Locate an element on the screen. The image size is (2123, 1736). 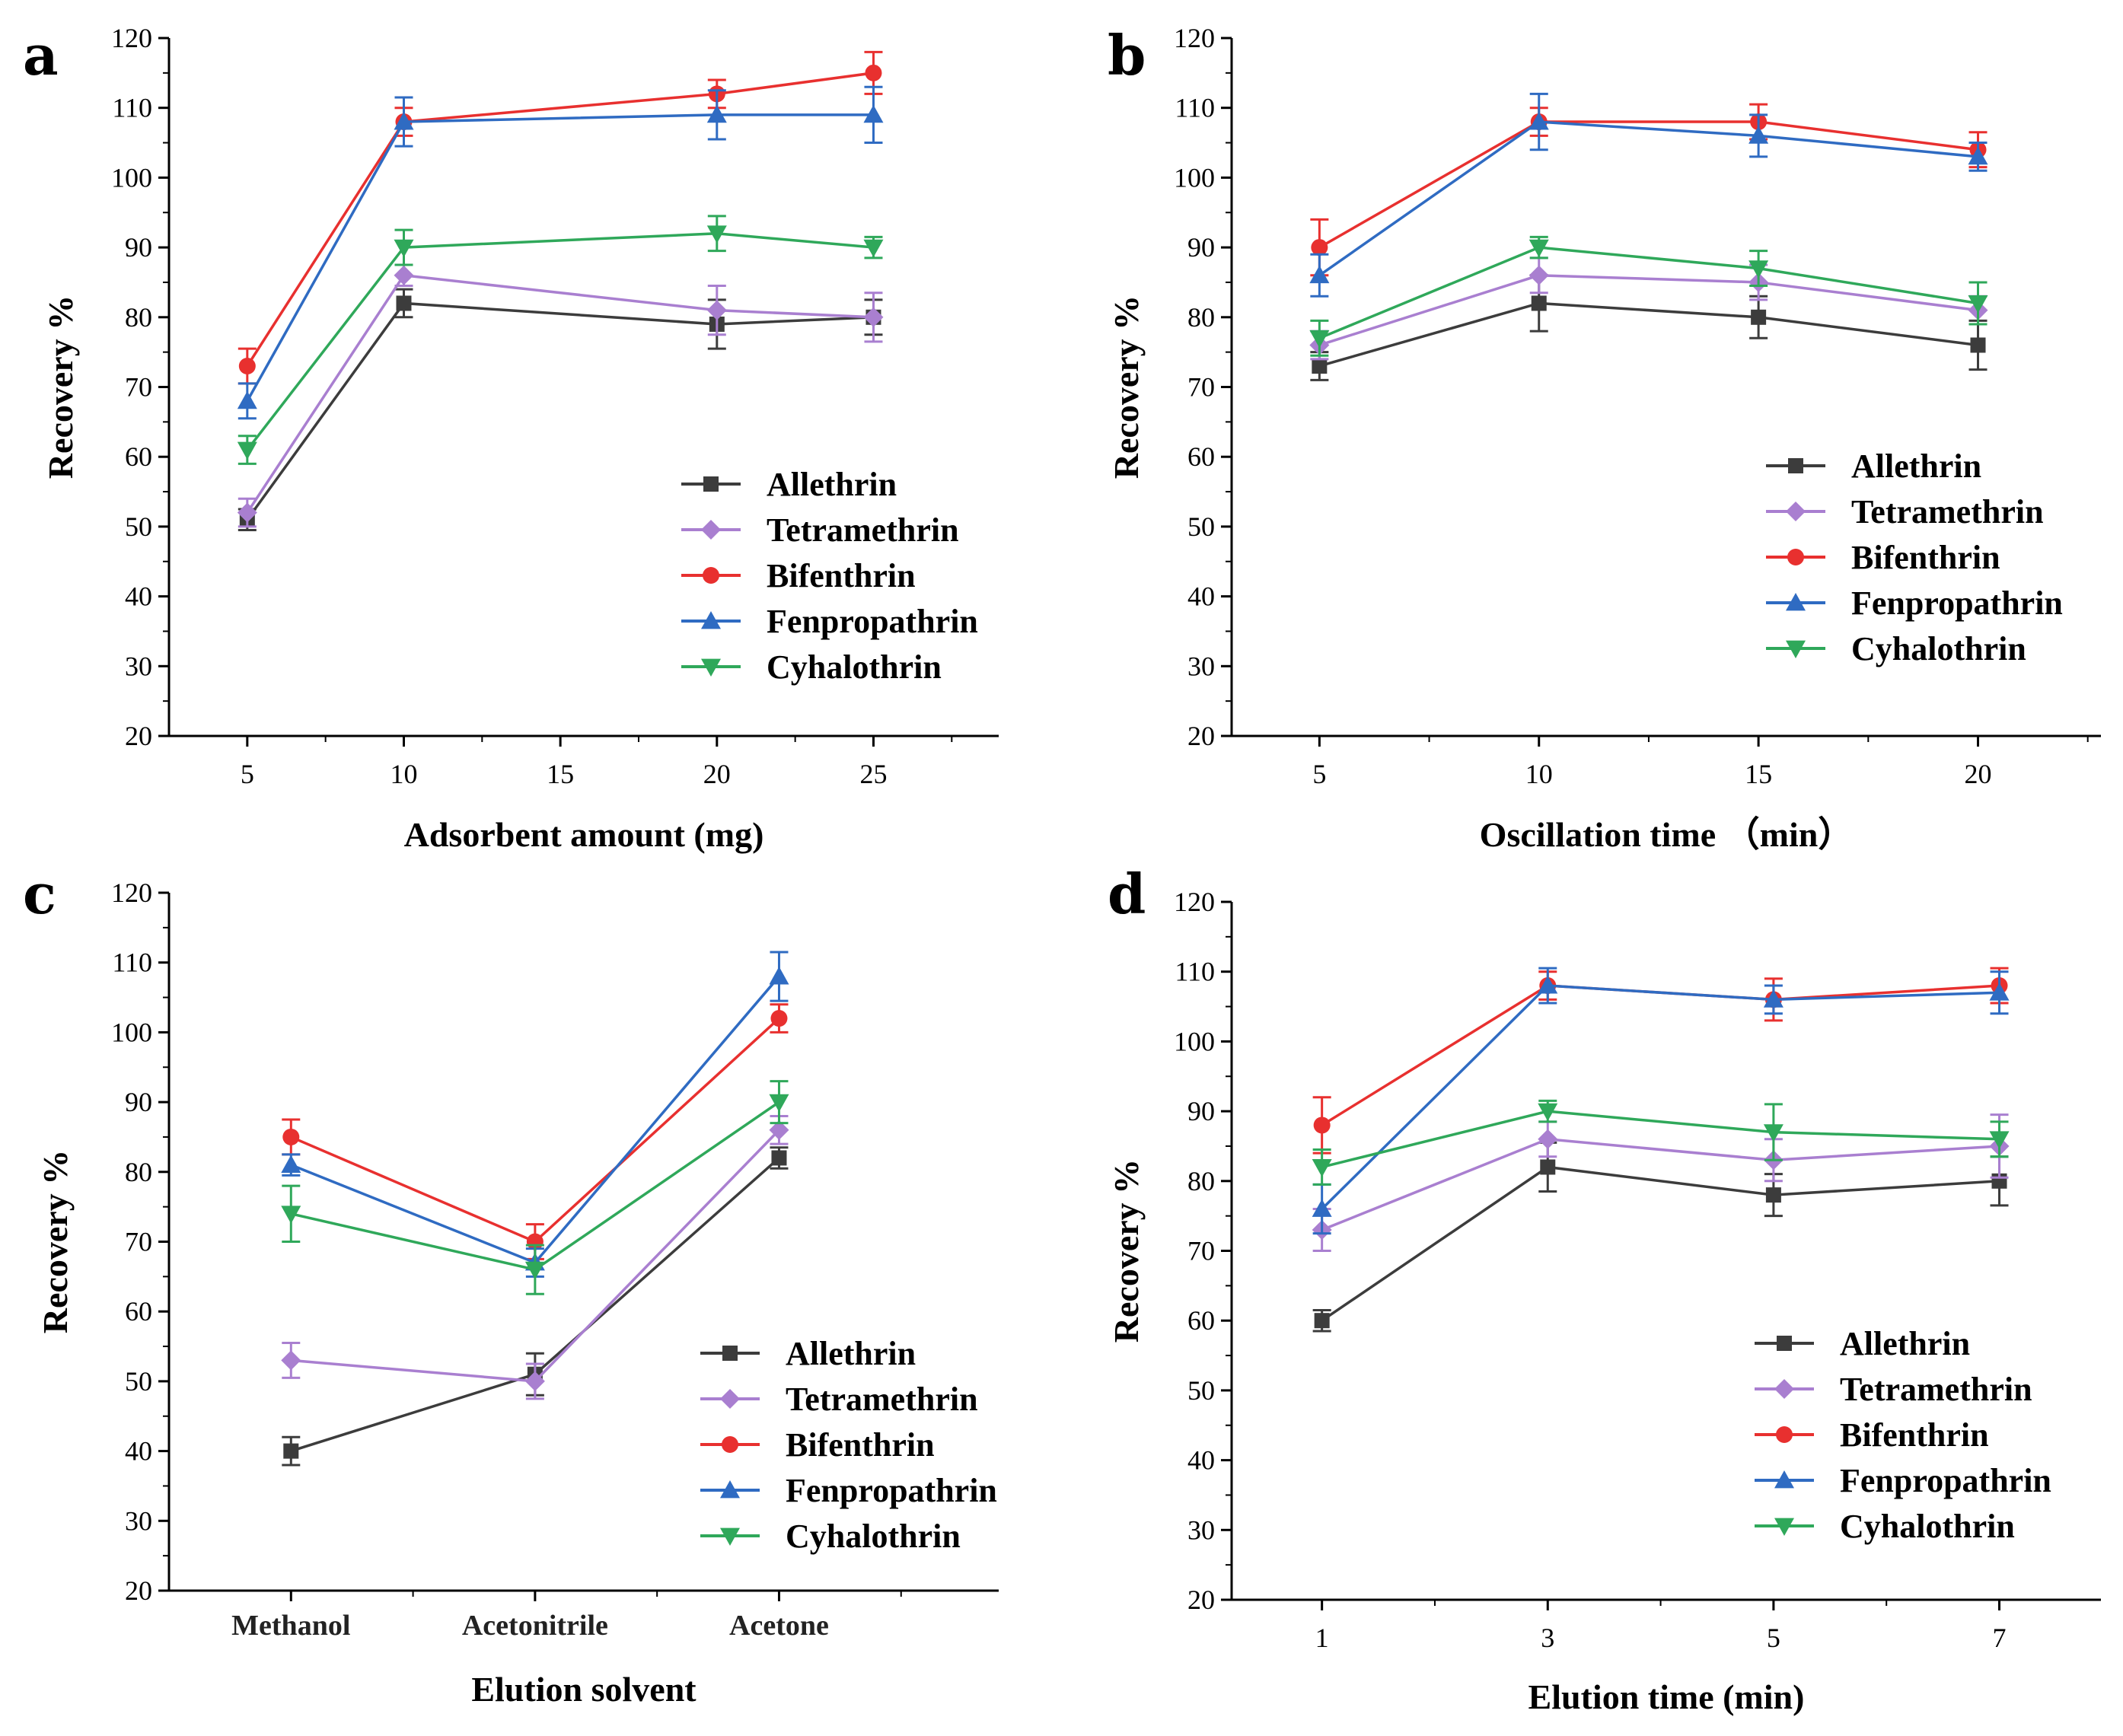
legend-label: Tetramethrin is located at coordinates (863, 530).